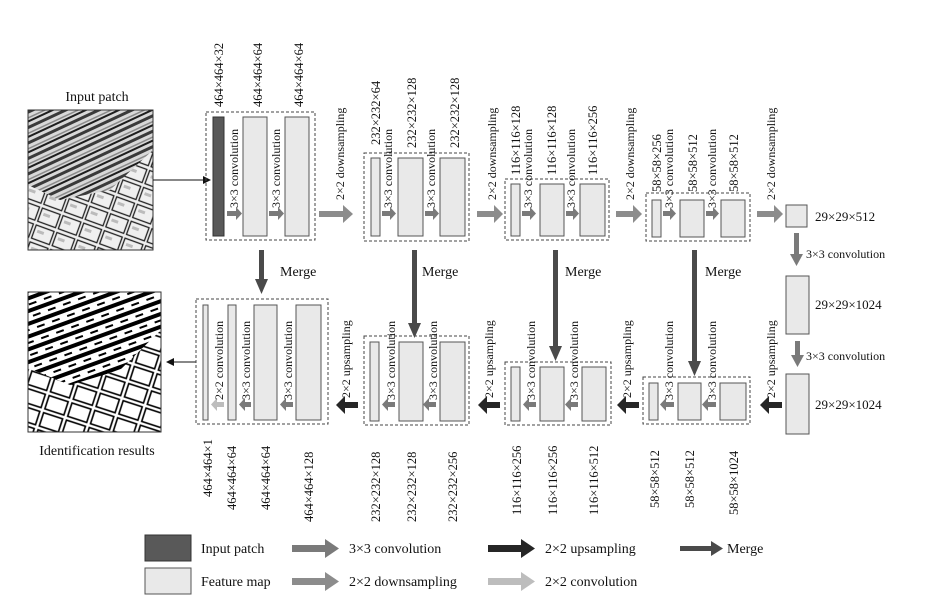 Image resolution: width=926 pixels, height=598 pixels. What do you see at coordinates (511, 548) in the screenshot?
I see `legend-up-arrow` at bounding box center [511, 548].